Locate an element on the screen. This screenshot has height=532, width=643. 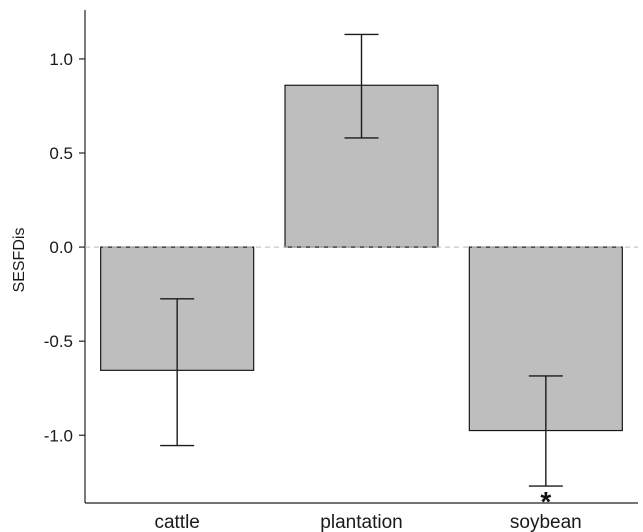
y-axis-title: SESFDis is located at coordinates (19, 260).